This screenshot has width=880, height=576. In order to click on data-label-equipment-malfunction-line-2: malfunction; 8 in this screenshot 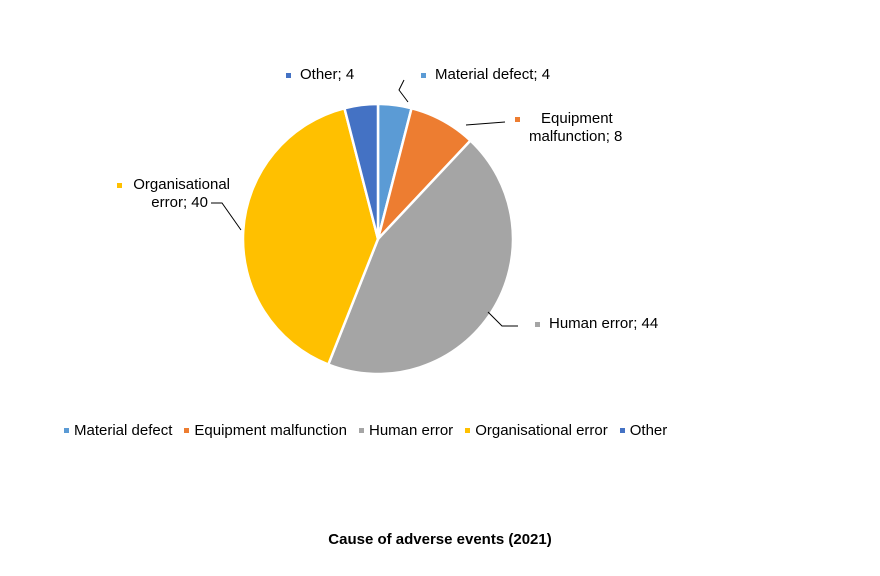, I will do `click(575, 136)`.